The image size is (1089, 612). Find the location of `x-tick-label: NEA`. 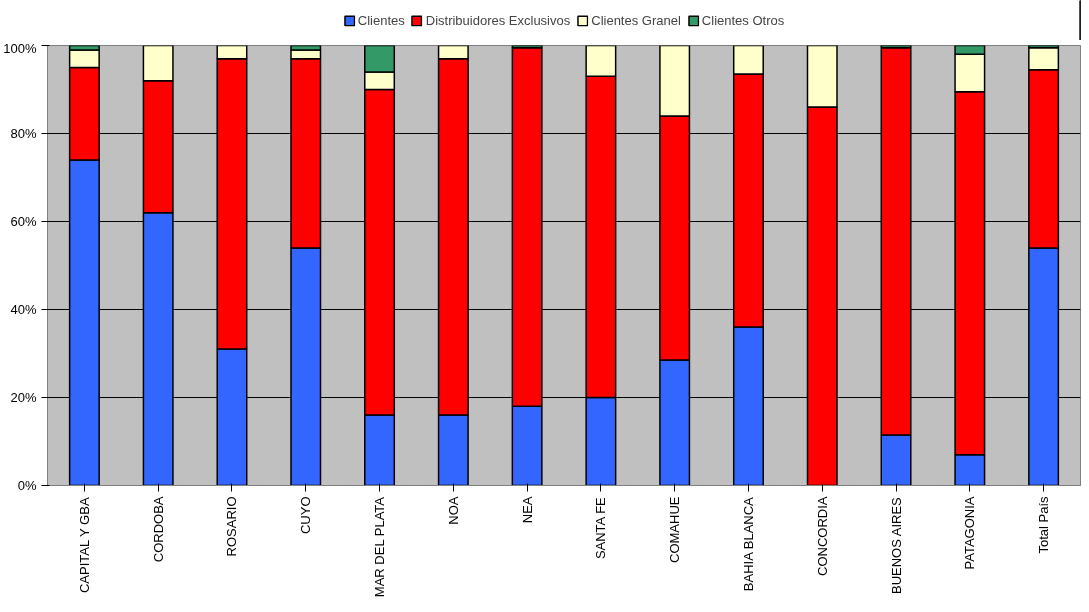

x-tick-label: NEA is located at coordinates (527, 510).